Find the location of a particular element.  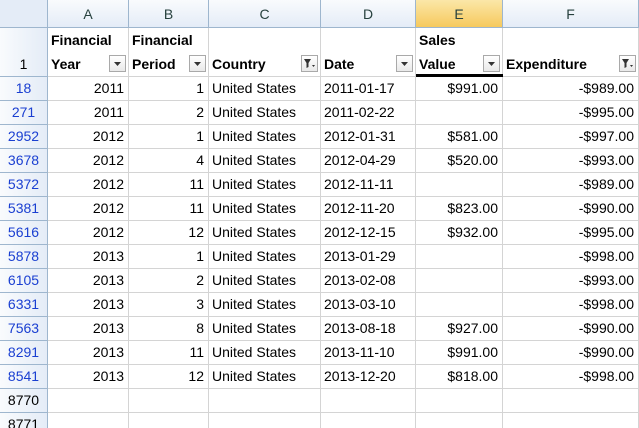

row-header: 7563 is located at coordinates (24, 329).